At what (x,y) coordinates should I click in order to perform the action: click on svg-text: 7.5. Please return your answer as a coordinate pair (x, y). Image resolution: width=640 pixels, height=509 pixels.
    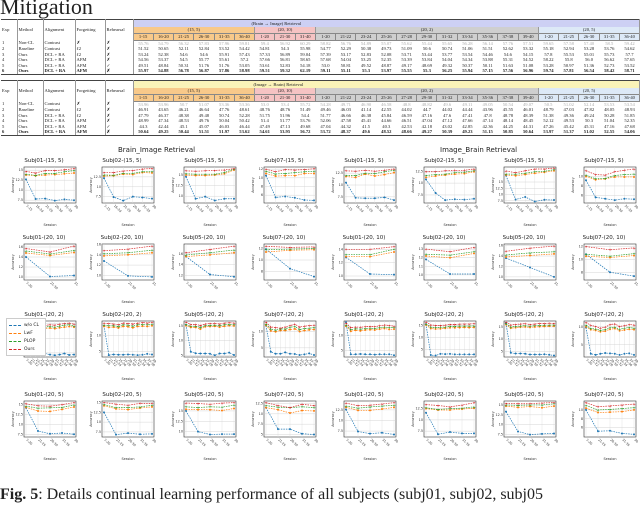
    Looking at the image, I should click on (340, 197).